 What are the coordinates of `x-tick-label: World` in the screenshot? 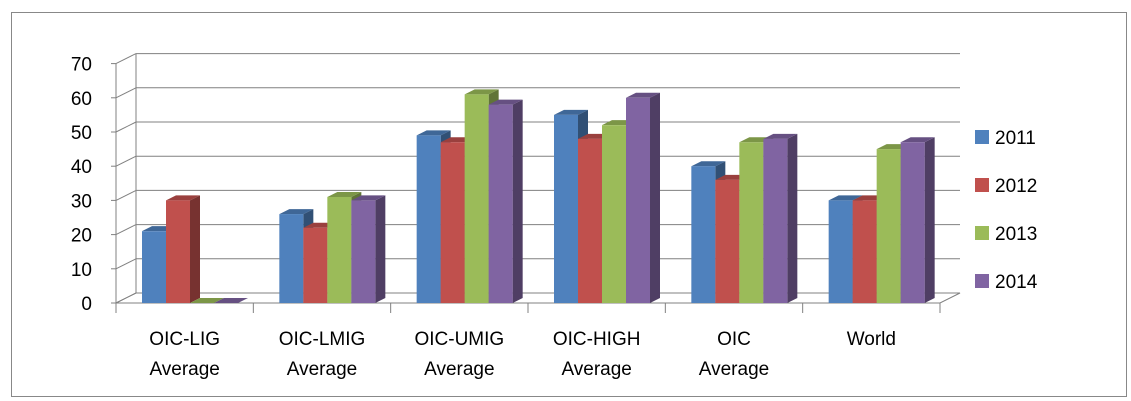 It's located at (871, 339).